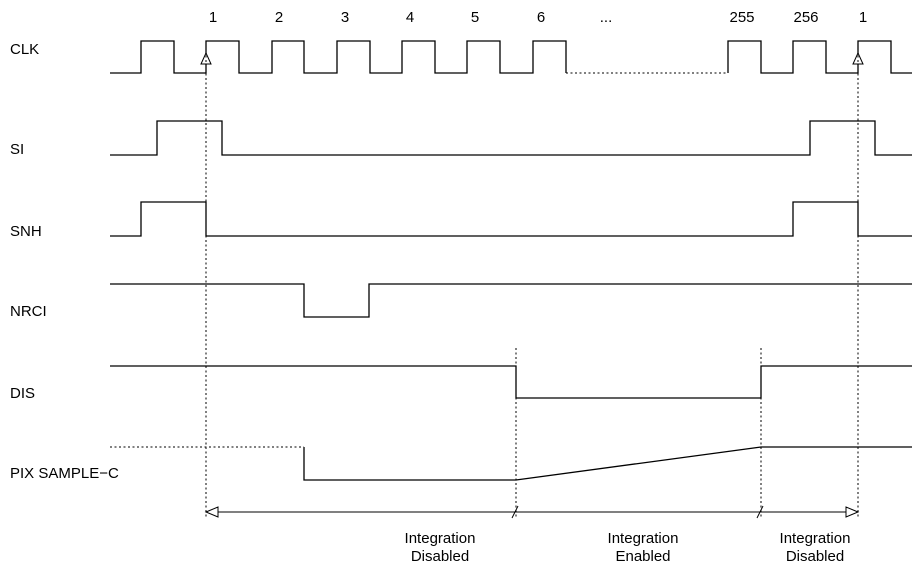  I want to click on clock-number-2: 2, so click(279, 17).